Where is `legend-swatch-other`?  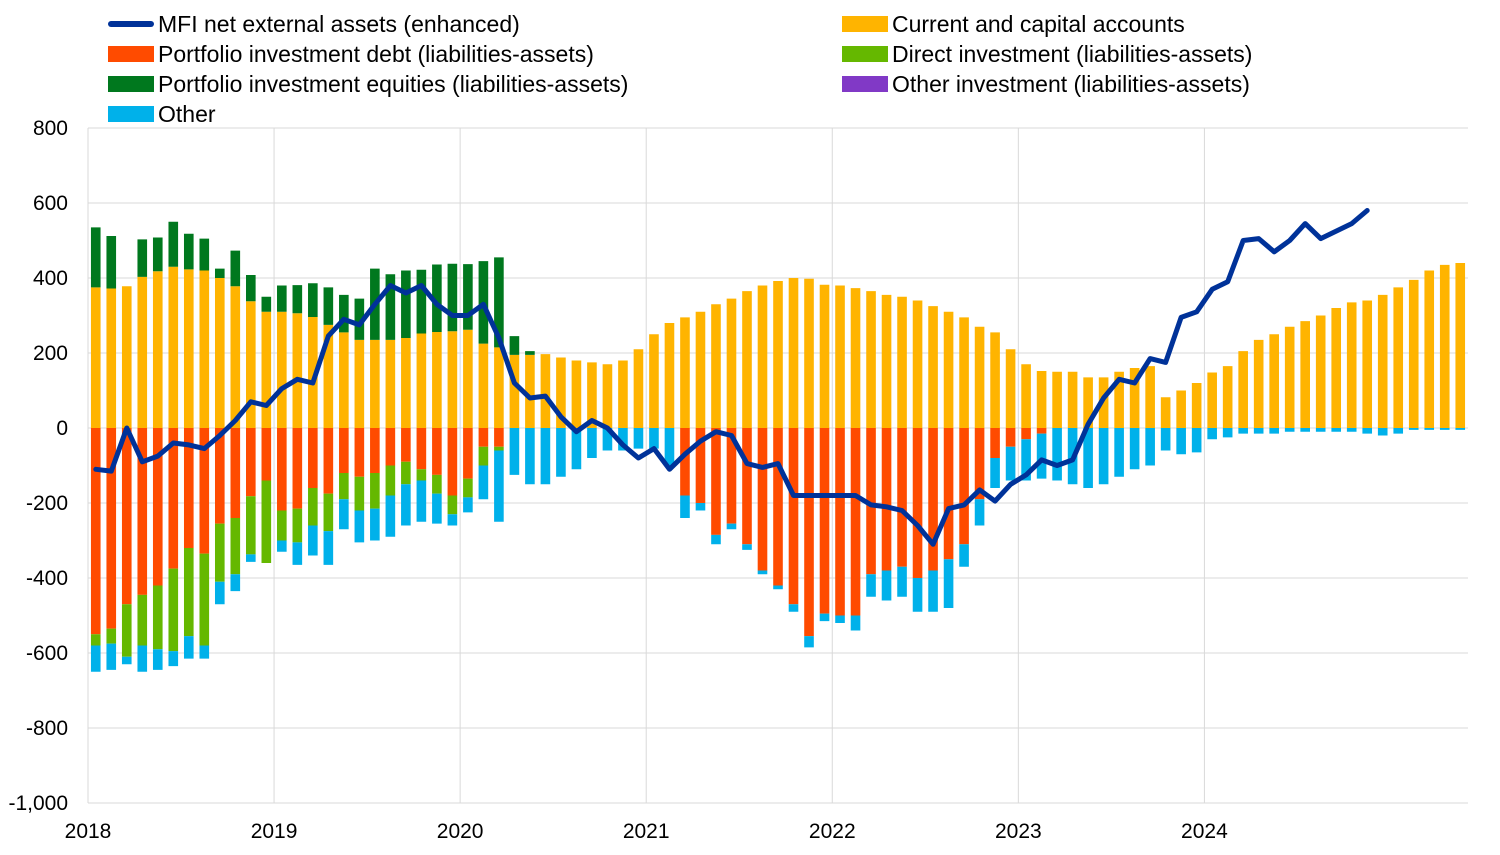
legend-swatch-other is located at coordinates (131, 114).